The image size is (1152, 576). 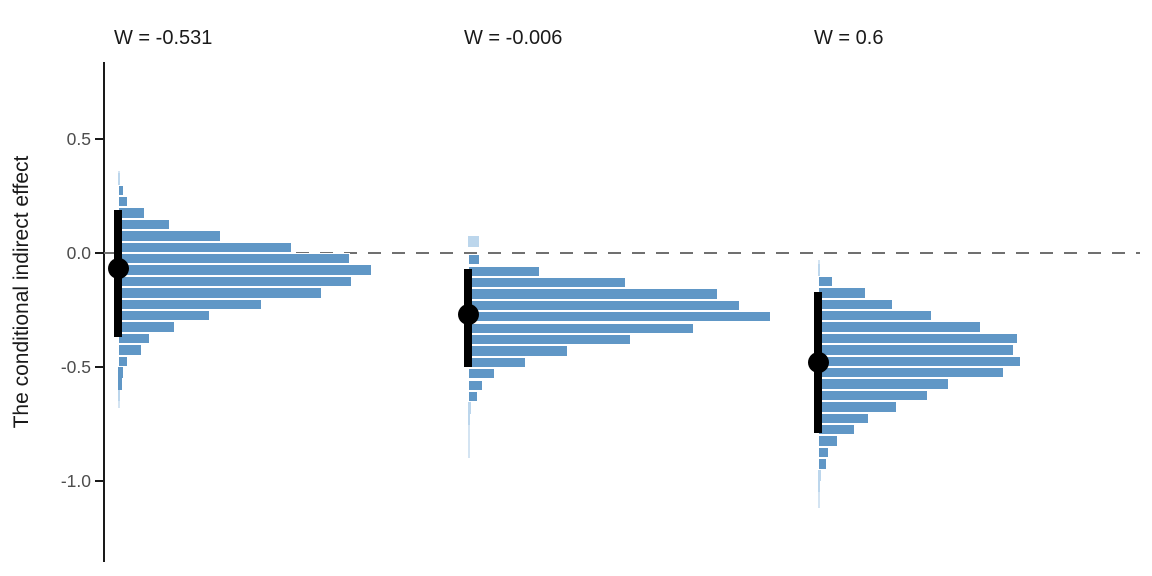 I want to click on y-tick-label: -1.0, so click(x=75, y=481).